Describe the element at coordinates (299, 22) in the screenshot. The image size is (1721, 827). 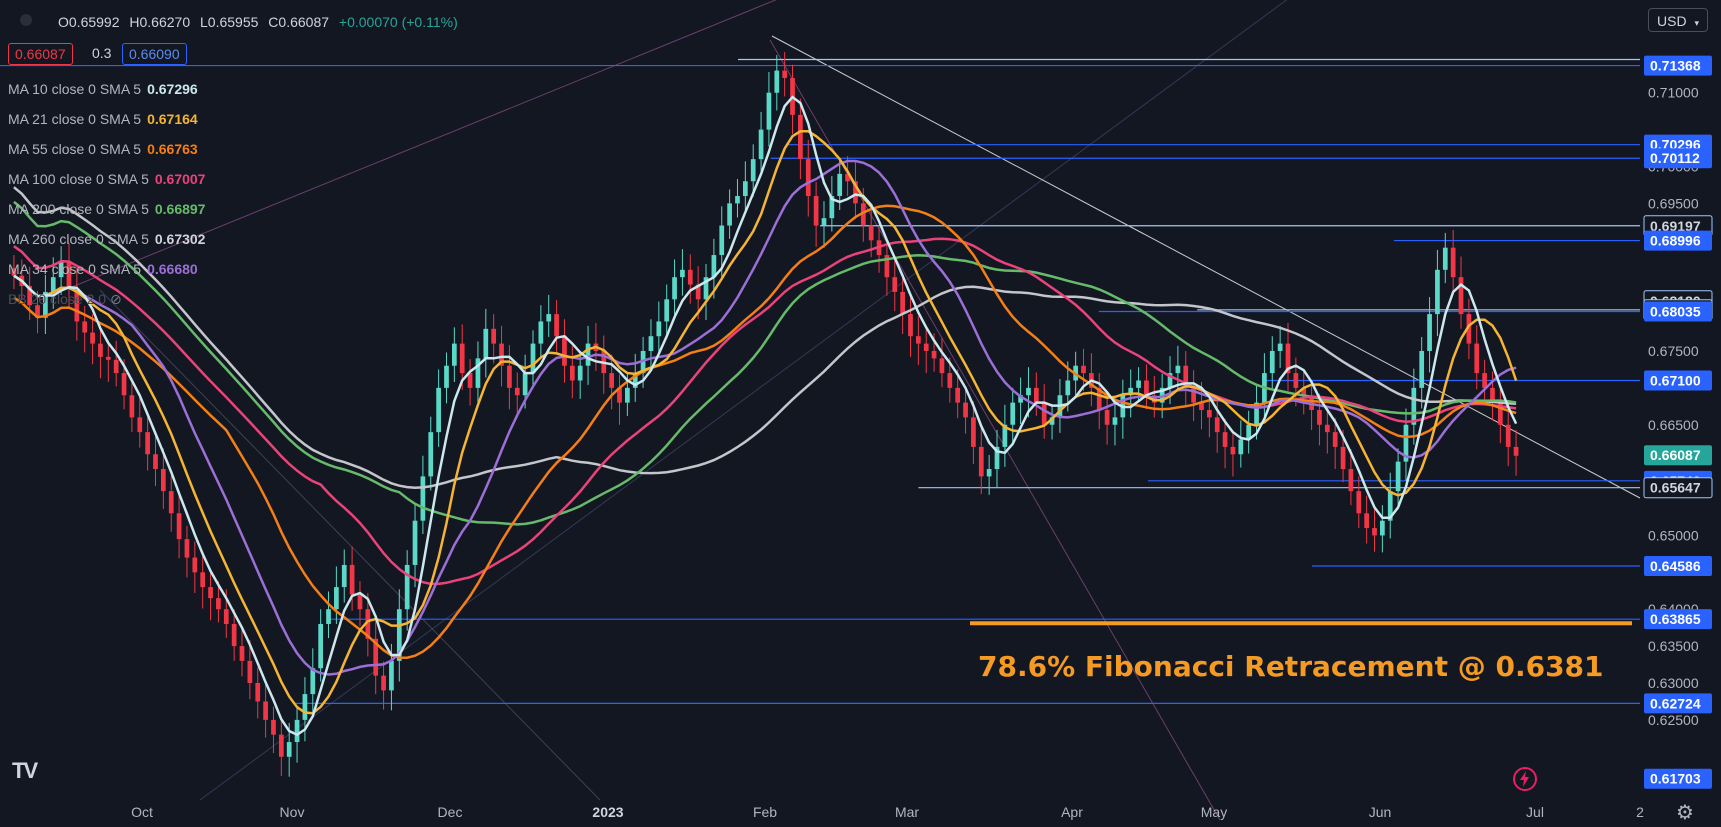
I see `close-value: C0.66087` at that location.